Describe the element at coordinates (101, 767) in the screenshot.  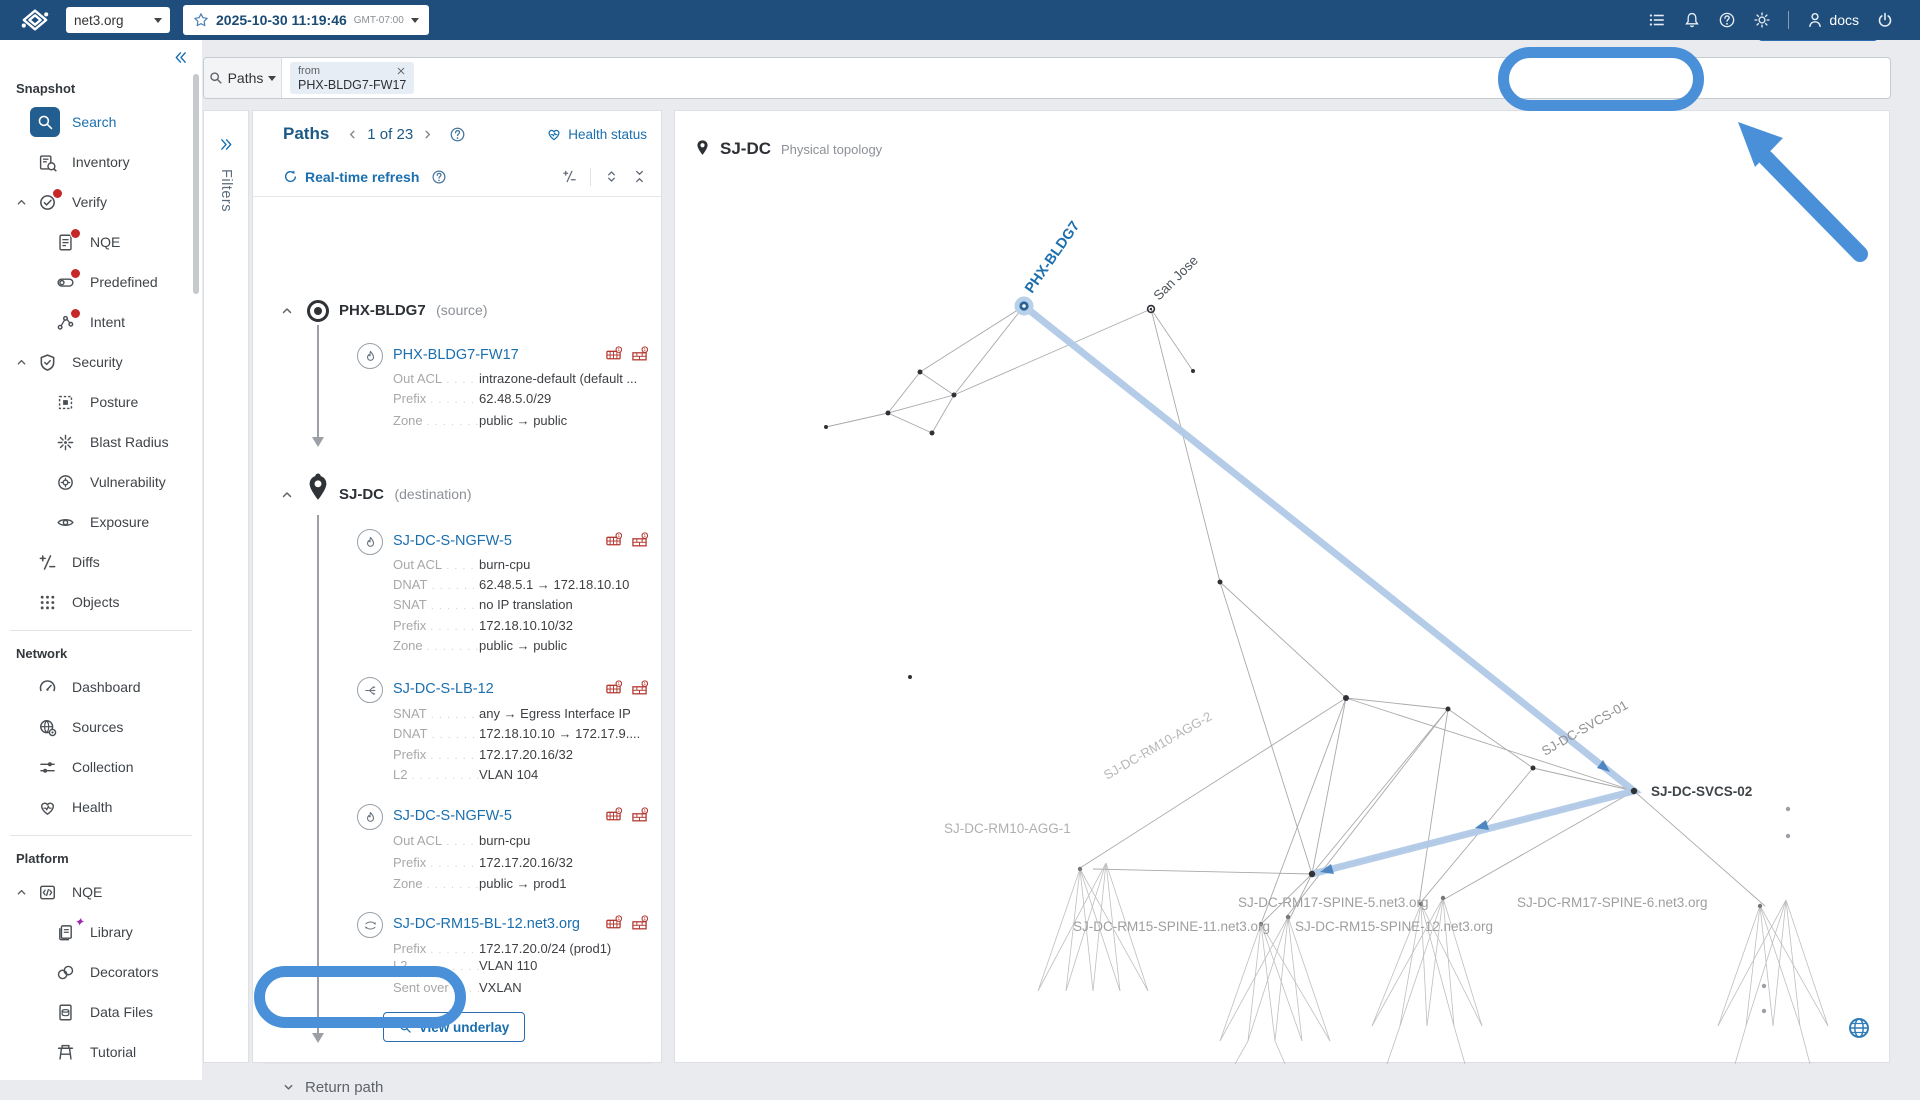
I see `sidebar-item-collection: Collection` at that location.